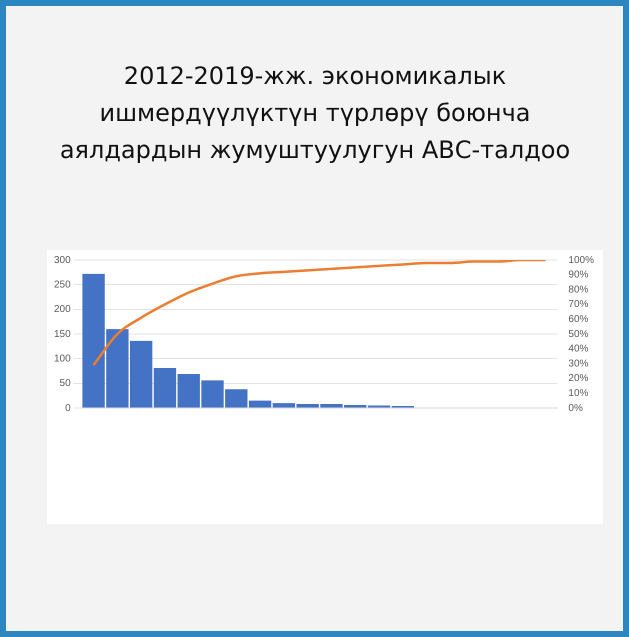  Describe the element at coordinates (578, 290) in the screenshot. I see `y2-tick-label: 80%` at that location.